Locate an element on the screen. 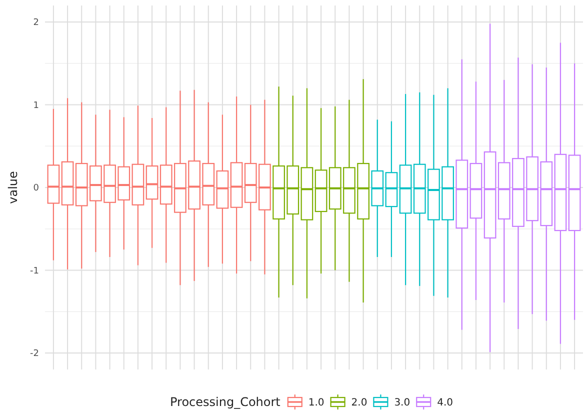 Image resolution: width=585 pixels, height=411 pixels. legend-label: 1.0 is located at coordinates (316, 403).